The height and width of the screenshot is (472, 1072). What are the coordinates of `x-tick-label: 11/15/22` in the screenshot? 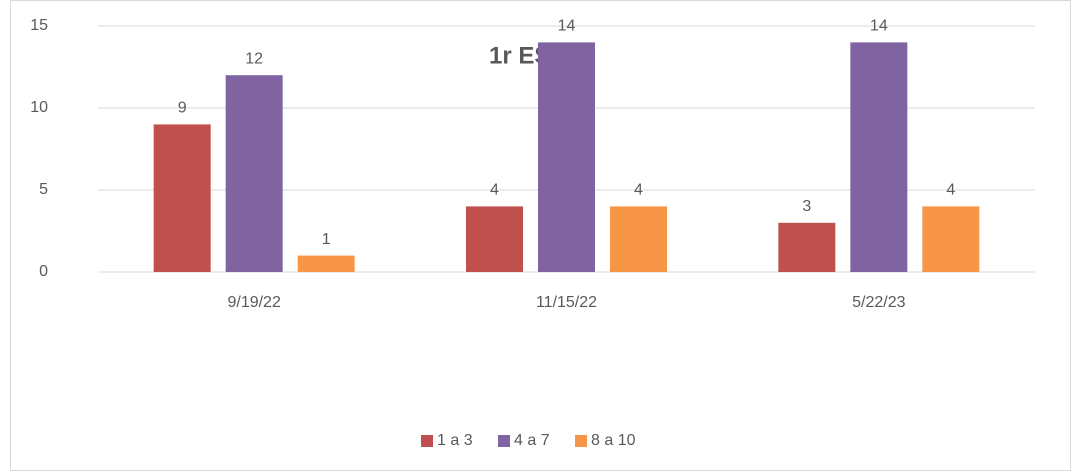 It's located at (566, 302).